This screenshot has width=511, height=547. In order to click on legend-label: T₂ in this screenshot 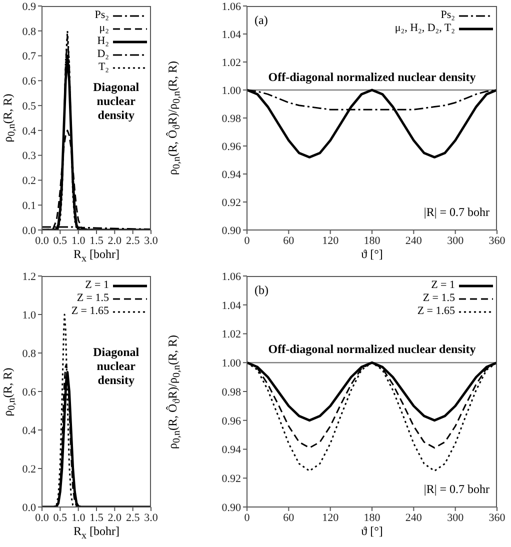, I will do `click(103, 67)`.